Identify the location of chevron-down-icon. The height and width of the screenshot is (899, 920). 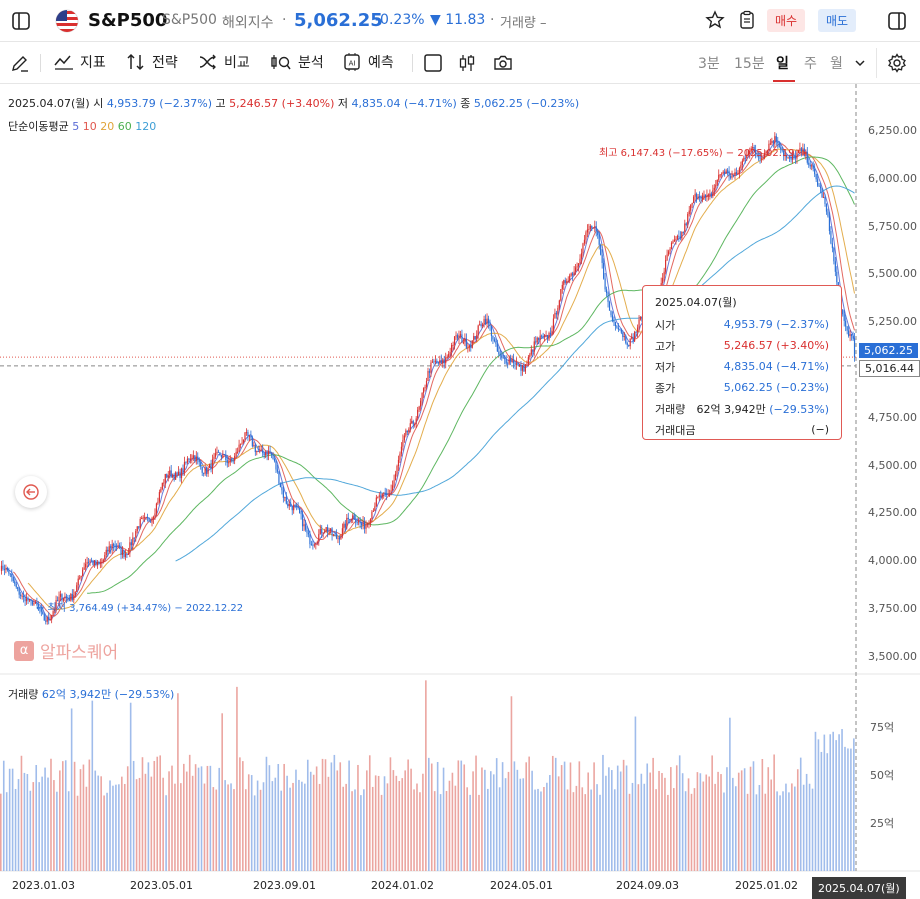
(860, 63).